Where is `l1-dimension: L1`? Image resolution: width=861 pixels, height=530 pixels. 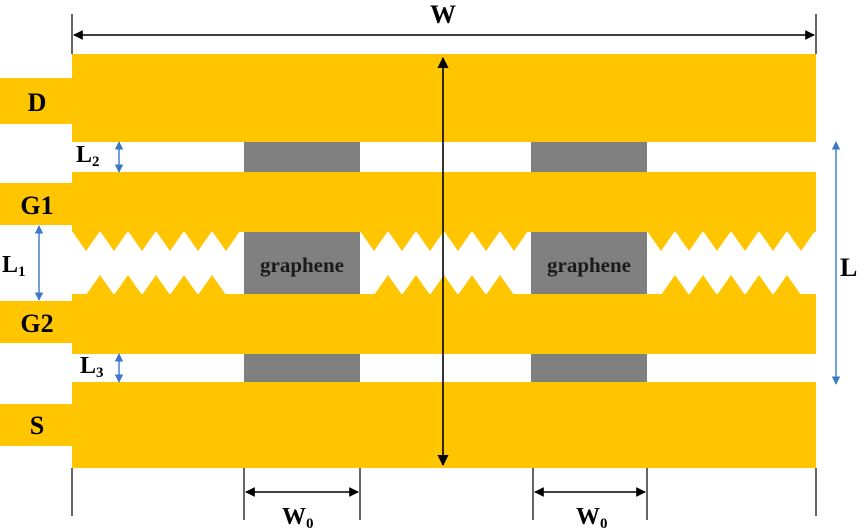 l1-dimension: L1 is located at coordinates (23, 263).